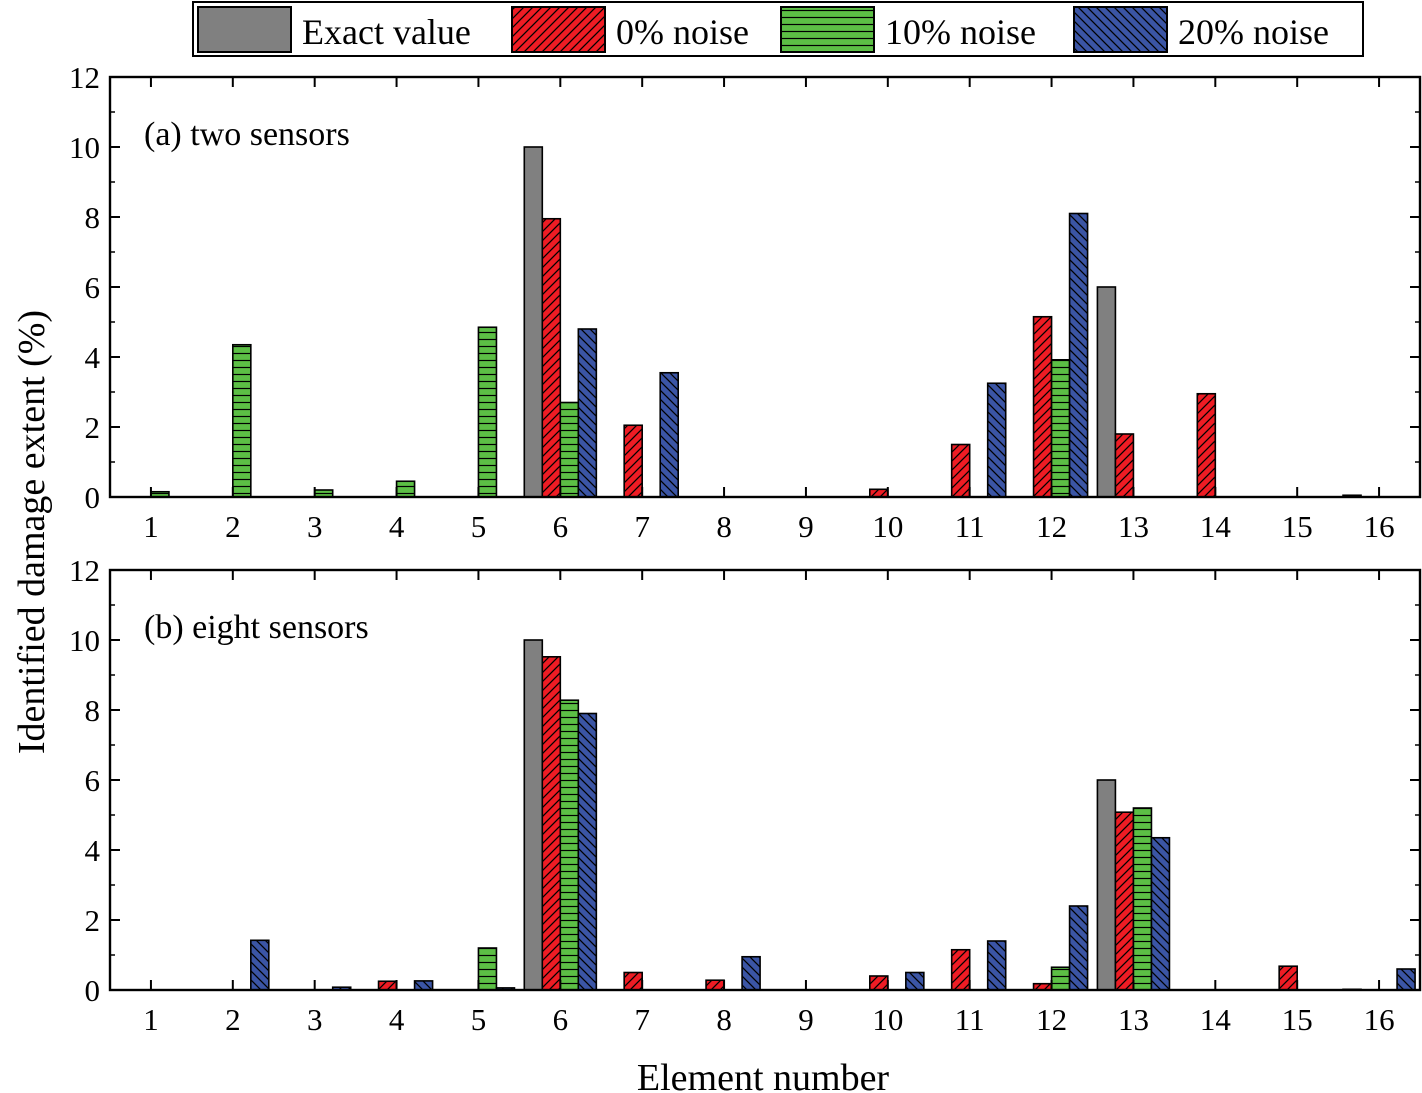  Describe the element at coordinates (778, 29) in the screenshot. I see `legend: Exact value 0% noise 10% noise 20% noise` at that location.